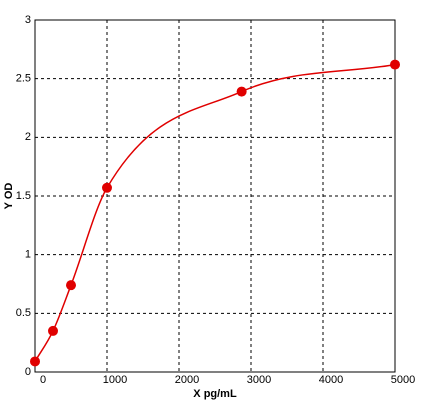  What do you see at coordinates (28, 372) in the screenshot?
I see `y-tick-label: 0` at bounding box center [28, 372].